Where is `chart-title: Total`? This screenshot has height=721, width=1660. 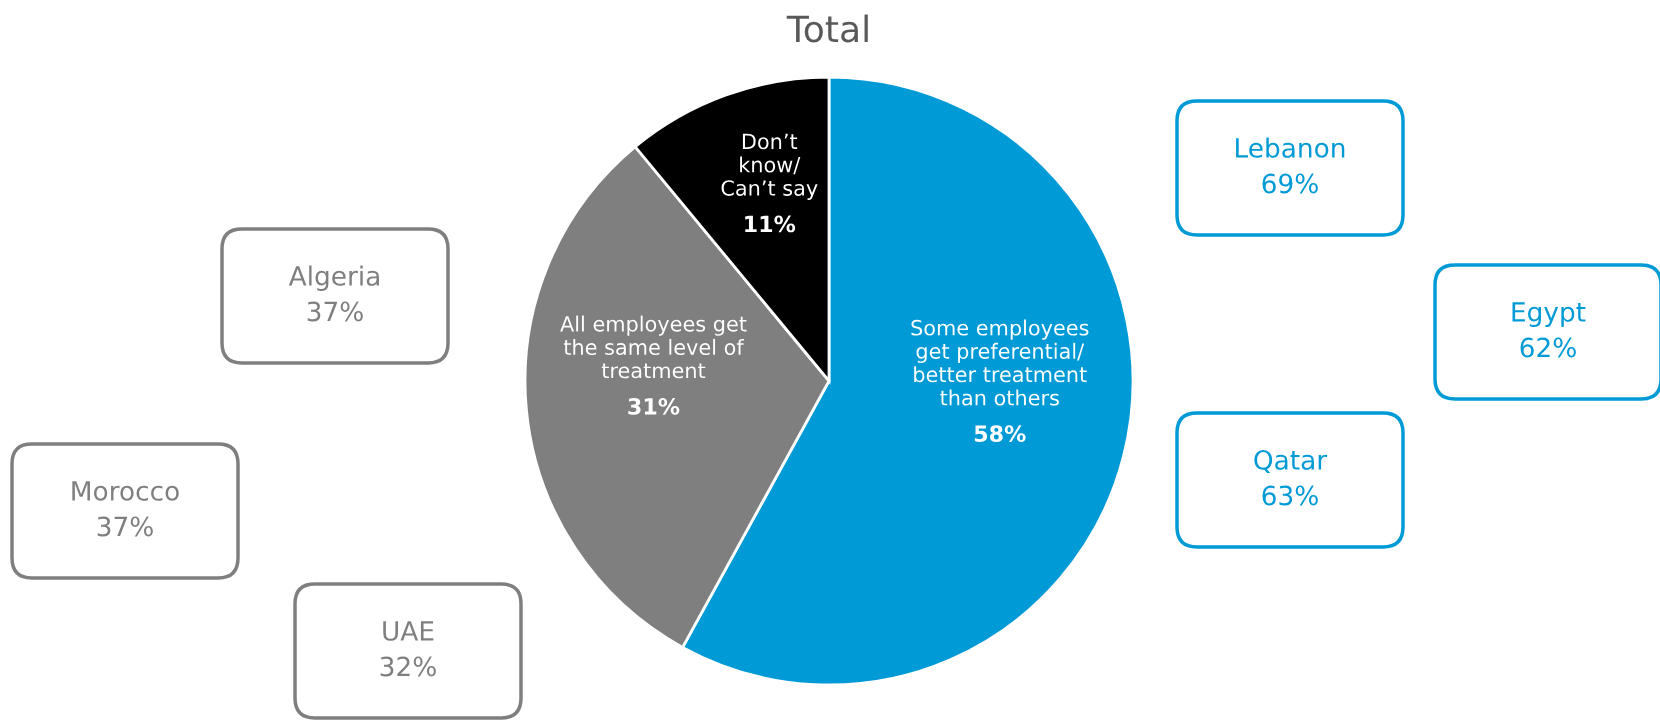
chart-title: Total is located at coordinates (827, 28).